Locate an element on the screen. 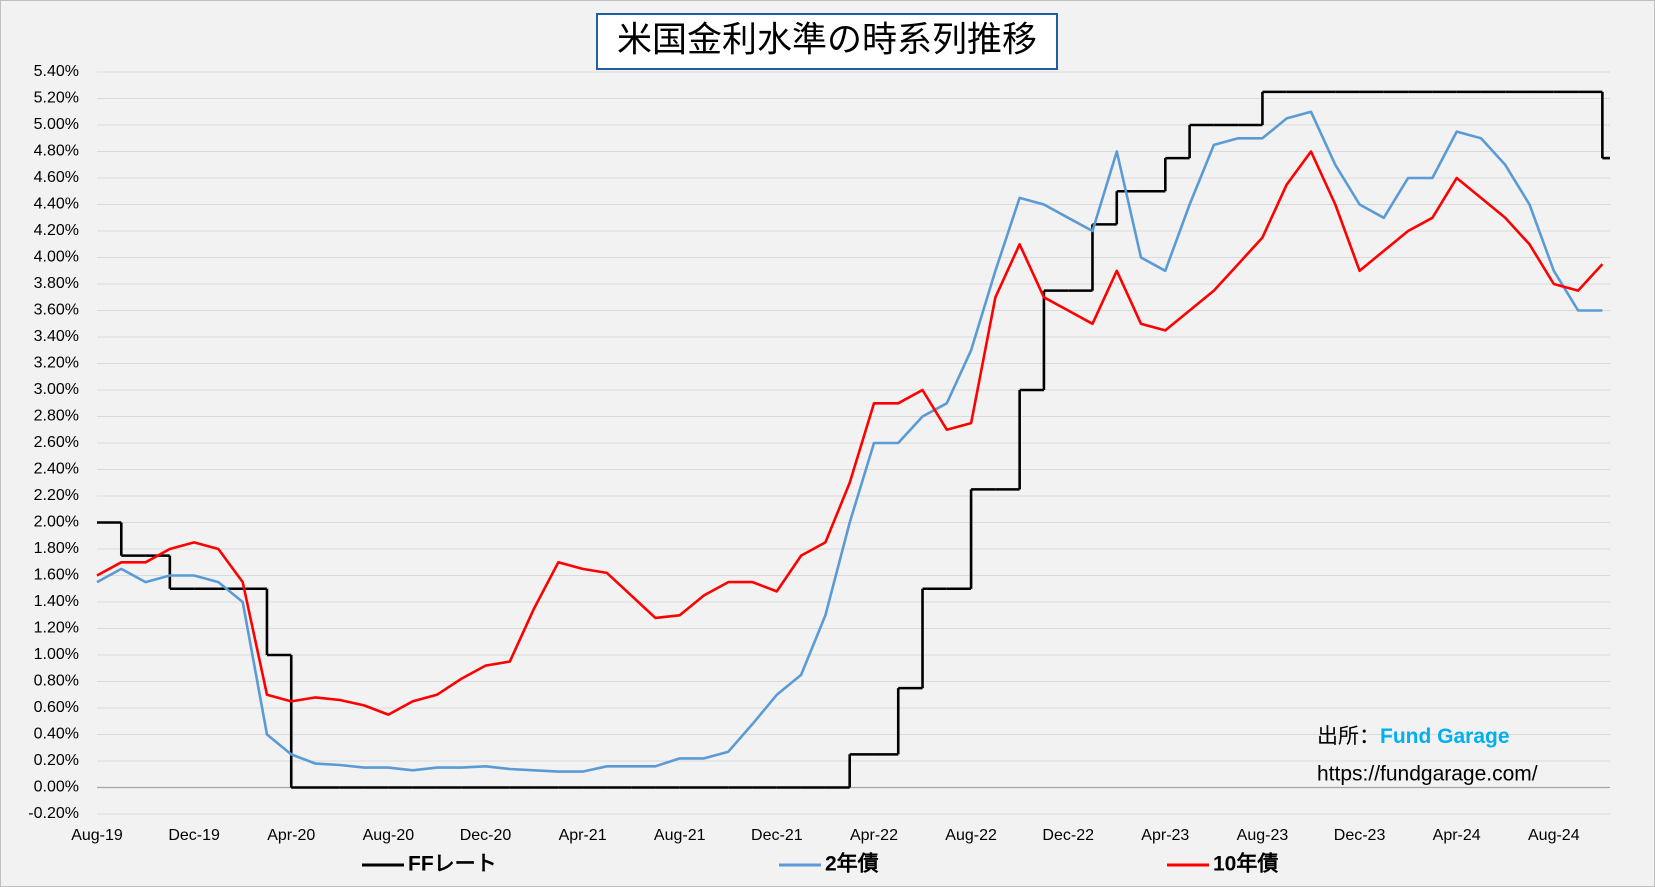  y-tick-label: 4.80% is located at coordinates (56, 151).